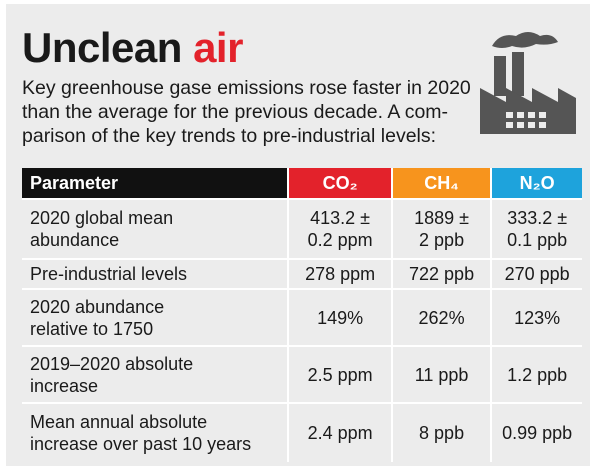 This screenshot has height=470, width=596. Describe the element at coordinates (340, 218) in the screenshot. I see `cell-text: 413.2 ±` at that location.